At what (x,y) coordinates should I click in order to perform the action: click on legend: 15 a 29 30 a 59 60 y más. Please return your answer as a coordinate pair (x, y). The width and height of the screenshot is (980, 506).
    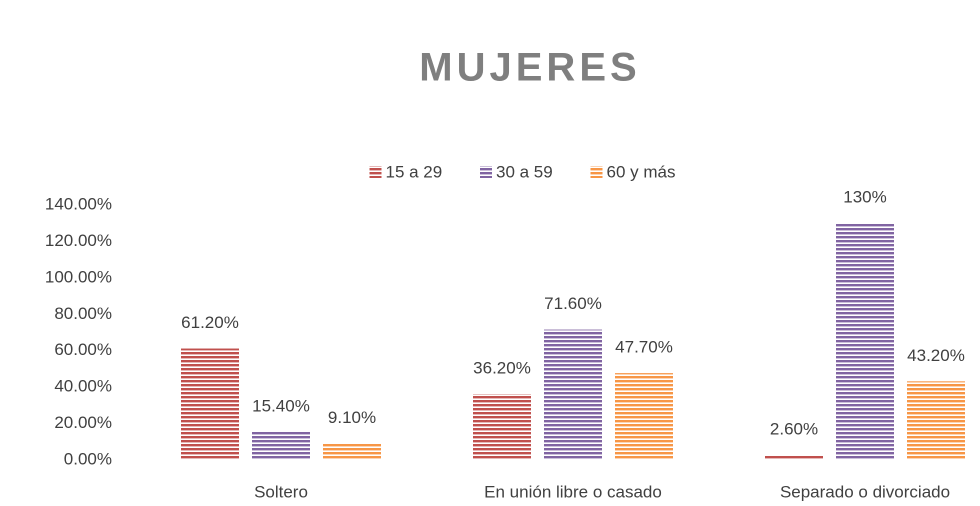
    Looking at the image, I should click on (522, 171).